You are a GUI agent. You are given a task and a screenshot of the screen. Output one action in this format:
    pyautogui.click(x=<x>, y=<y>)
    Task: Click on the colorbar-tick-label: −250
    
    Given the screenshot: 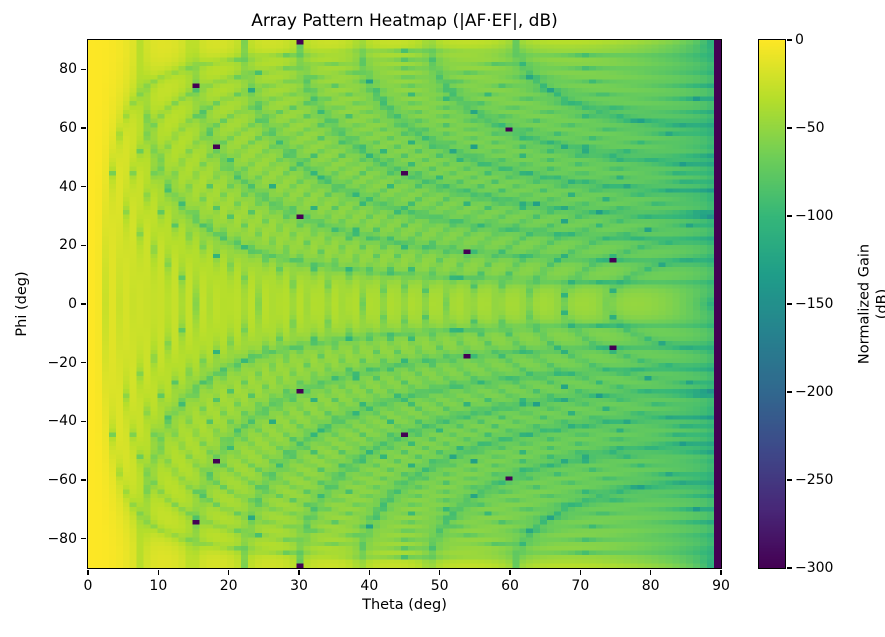 What is the action you would take?
    pyautogui.click(x=814, y=480)
    